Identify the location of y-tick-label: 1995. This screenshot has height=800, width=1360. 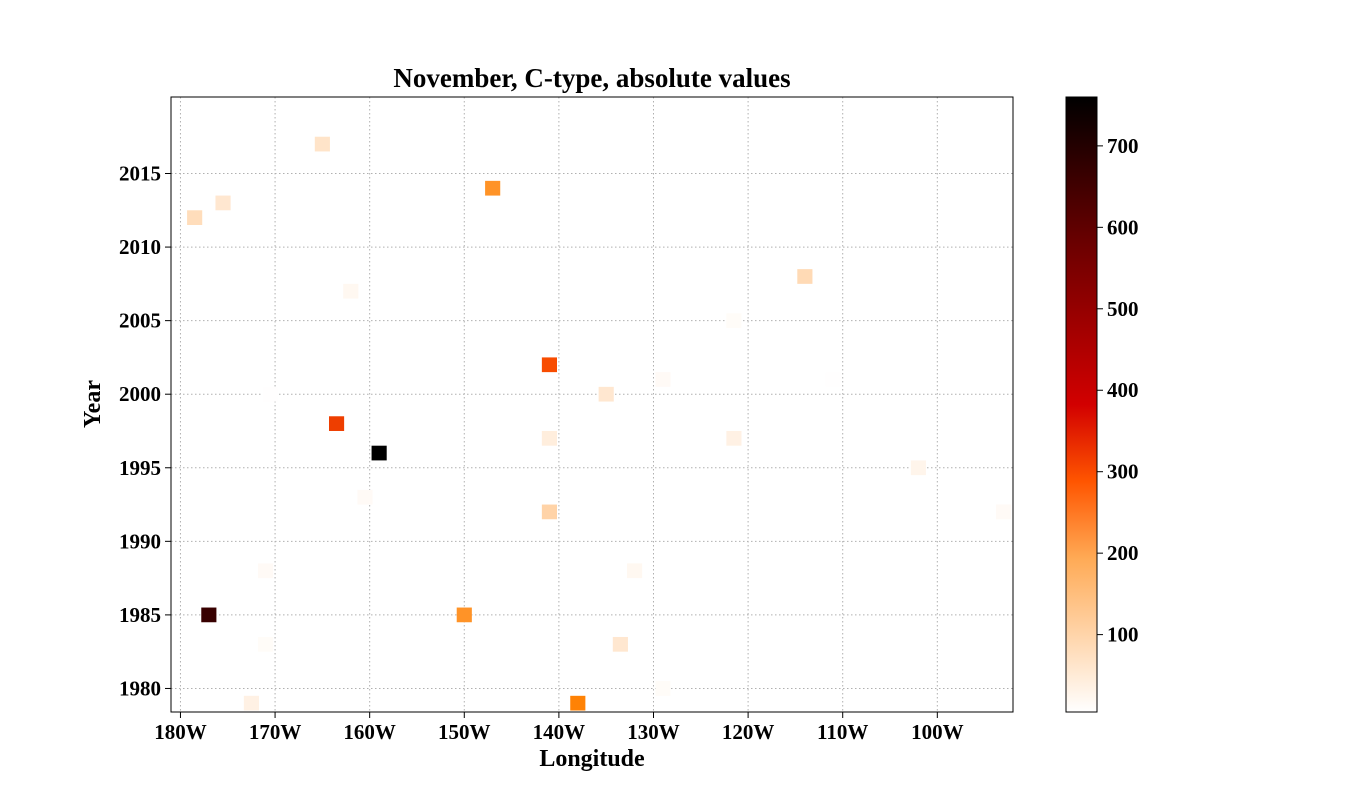
(140, 468).